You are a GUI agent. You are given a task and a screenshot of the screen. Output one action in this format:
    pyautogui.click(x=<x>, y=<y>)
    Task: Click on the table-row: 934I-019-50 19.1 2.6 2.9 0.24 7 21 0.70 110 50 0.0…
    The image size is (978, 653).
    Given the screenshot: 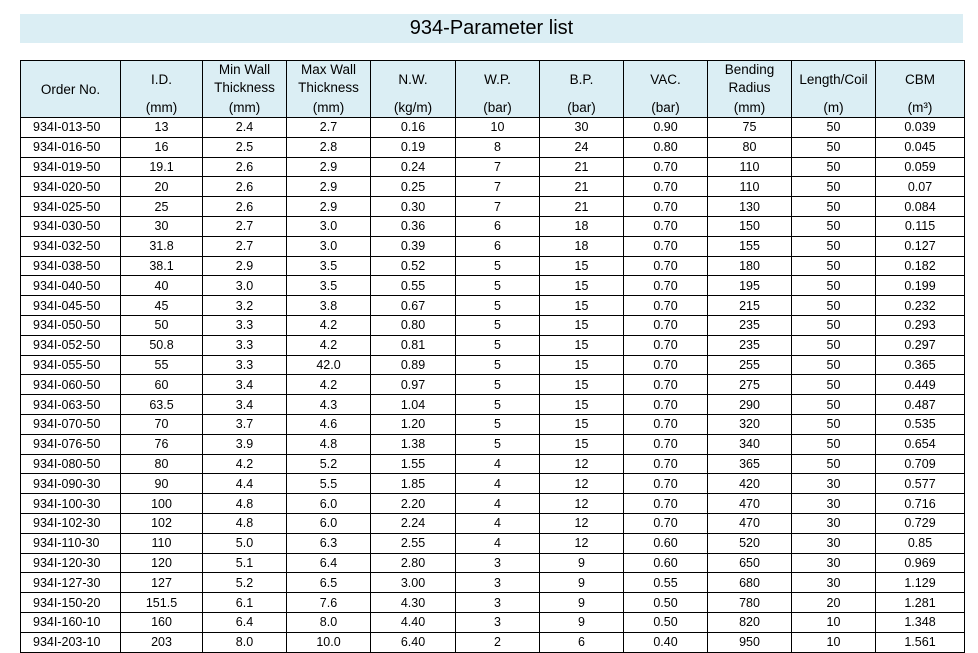 What is the action you would take?
    pyautogui.click(x=492, y=167)
    